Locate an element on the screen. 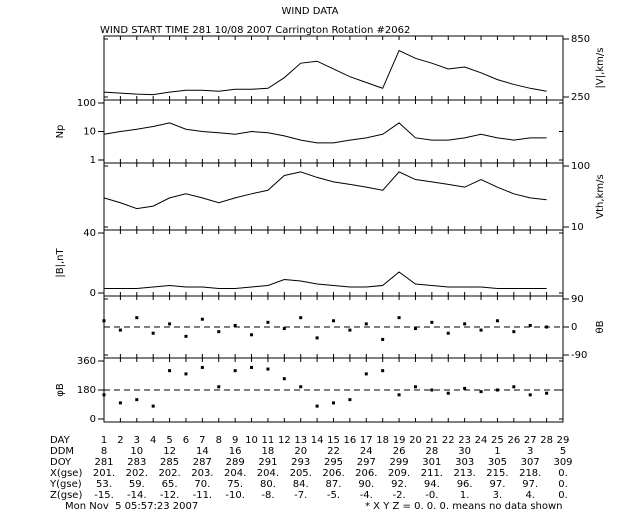  table-cell: 14 is located at coordinates (317, 440).